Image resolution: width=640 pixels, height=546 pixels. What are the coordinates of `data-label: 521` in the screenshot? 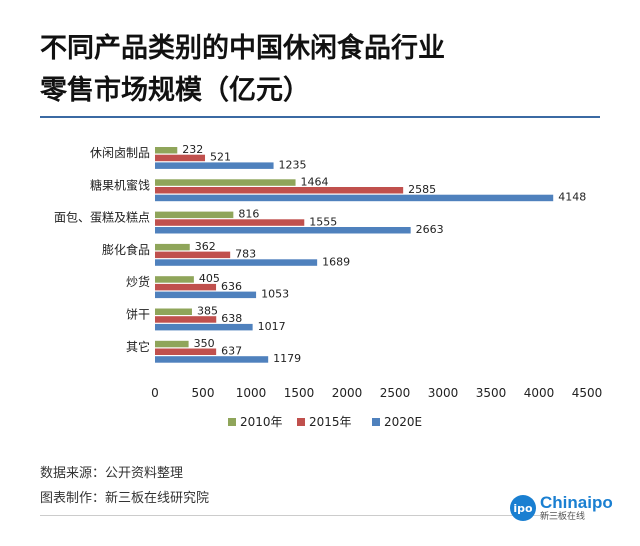 It's located at (220, 157).